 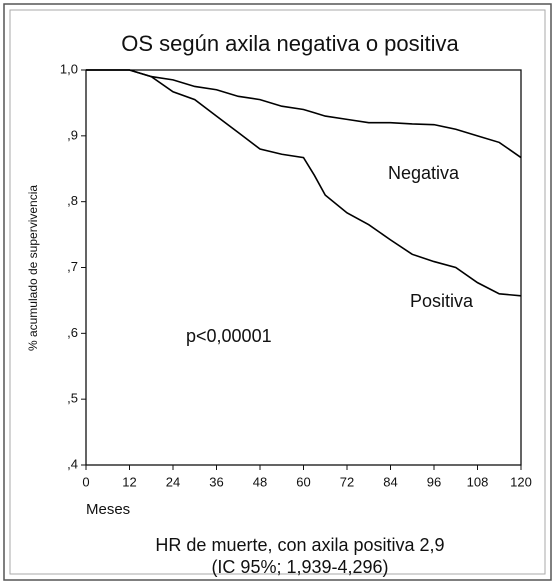 I want to click on x-tick-label: 48, so click(x=260, y=481).